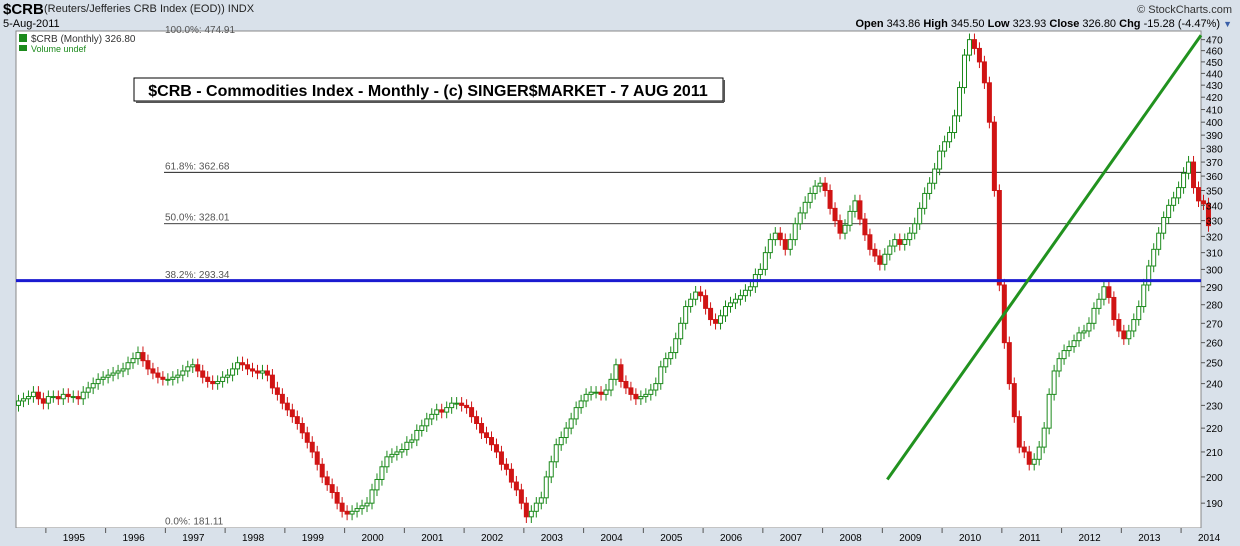 The height and width of the screenshot is (546, 1240). I want to click on price-legend-label: $CRB (Monthly) 326.80, so click(83, 39).